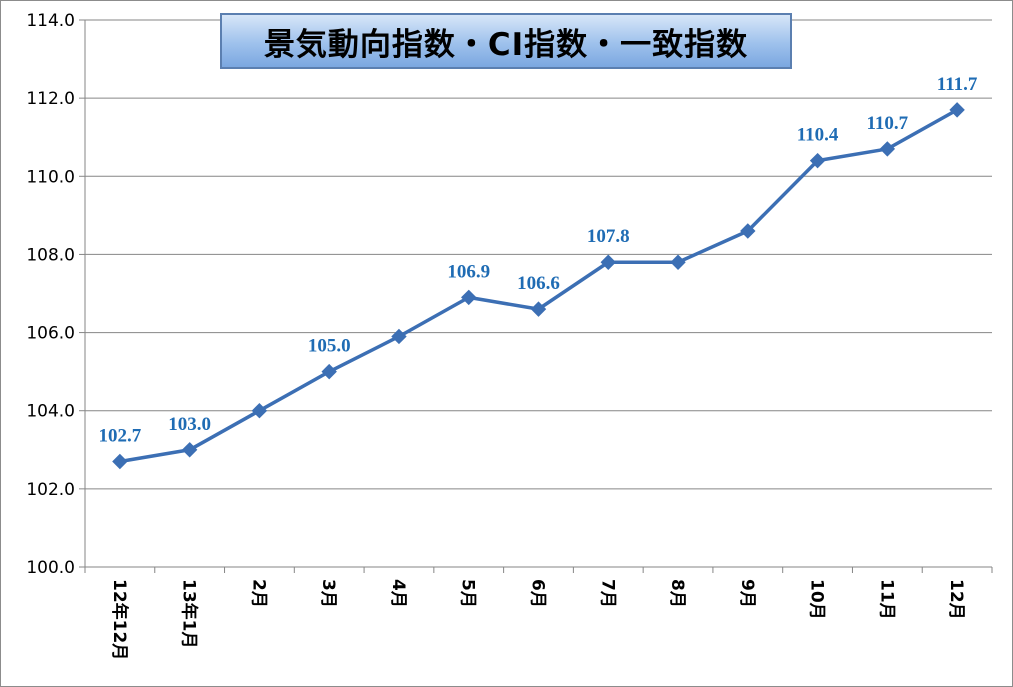  Describe the element at coordinates (607, 593) in the screenshot. I see `x-tick-label: 7月` at that location.